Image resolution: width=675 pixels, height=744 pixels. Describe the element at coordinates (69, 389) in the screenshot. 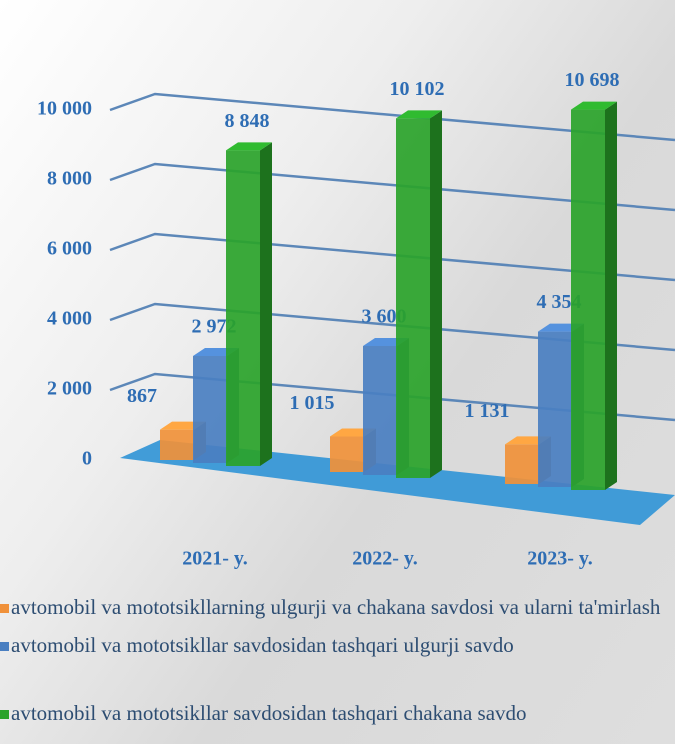

I see `y-tick-label: 2 000` at that location.